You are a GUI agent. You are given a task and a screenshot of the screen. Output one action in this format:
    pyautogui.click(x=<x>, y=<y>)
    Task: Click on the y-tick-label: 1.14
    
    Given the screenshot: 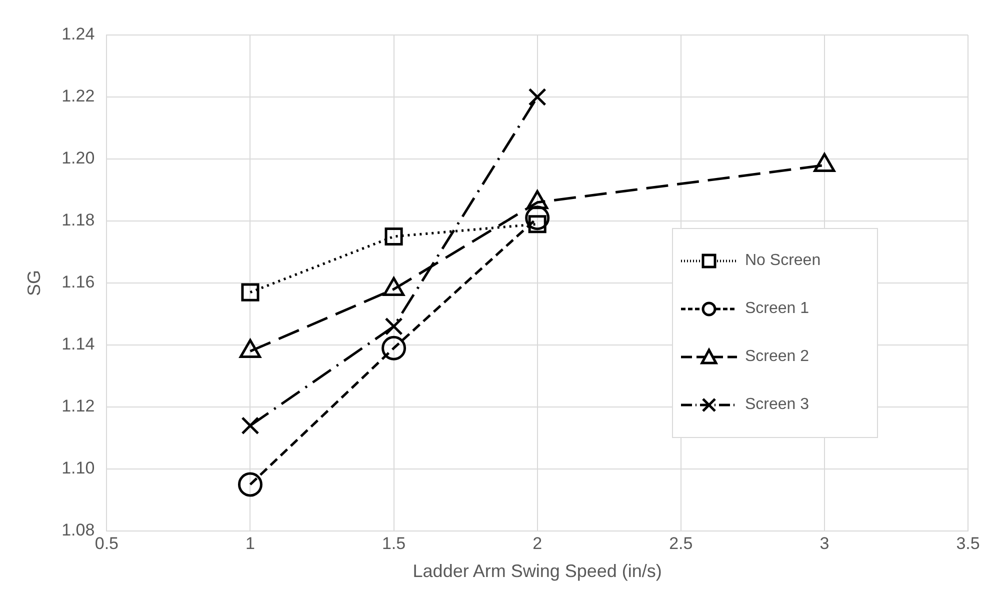 What is the action you would take?
    pyautogui.click(x=78, y=344)
    